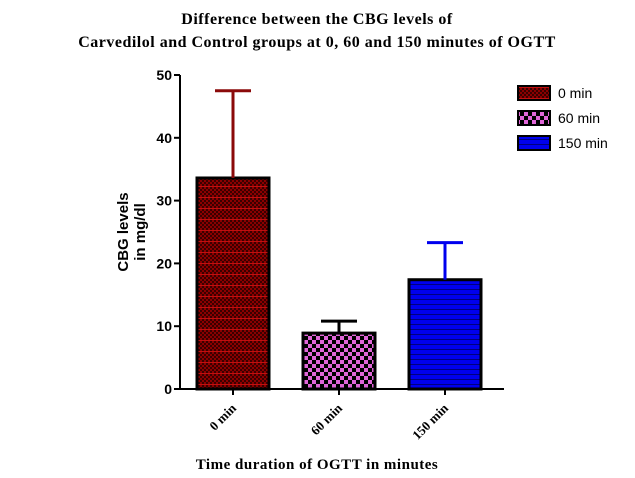  What do you see at coordinates (579, 118) in the screenshot?
I see `legend-label: 60 min` at bounding box center [579, 118].